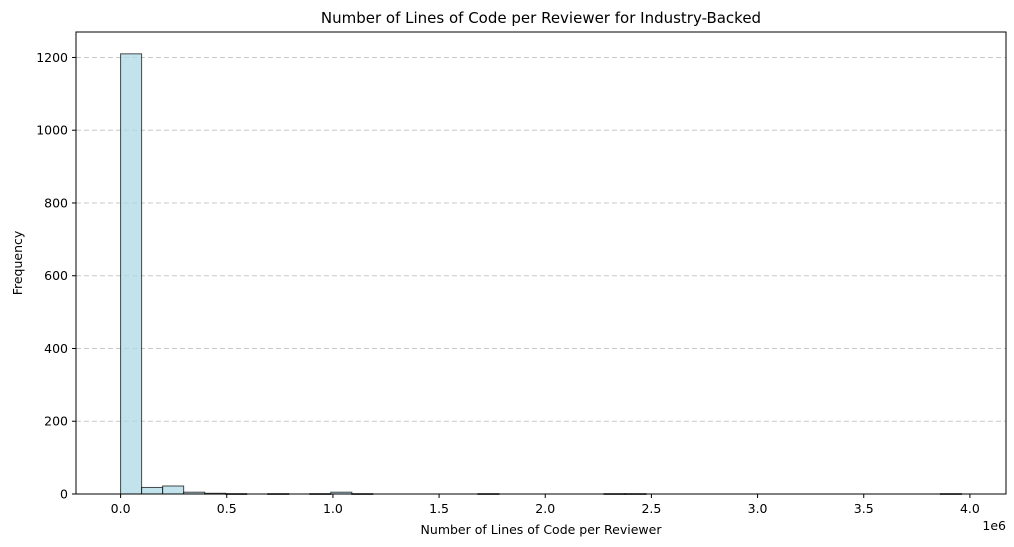 The width and height of the screenshot is (1014, 547). Describe the element at coordinates (994, 525) in the screenshot. I see `x-axis-offset-label: 1e6` at that location.